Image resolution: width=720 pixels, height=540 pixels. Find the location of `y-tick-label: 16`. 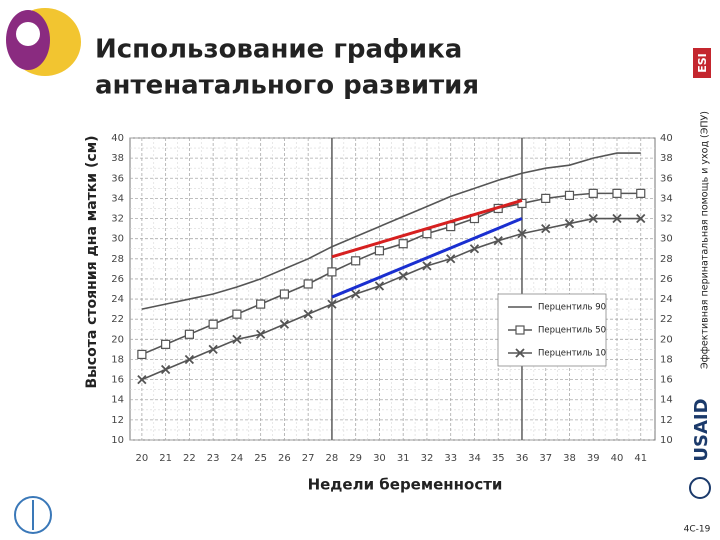

y-tick-label: 16 is located at coordinates (117, 380).